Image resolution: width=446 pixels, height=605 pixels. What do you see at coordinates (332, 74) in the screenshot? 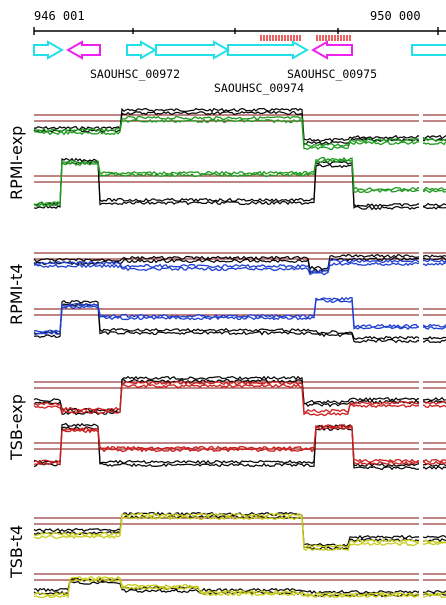
I see `gene-label: SAOUHSC_00975` at bounding box center [332, 74].